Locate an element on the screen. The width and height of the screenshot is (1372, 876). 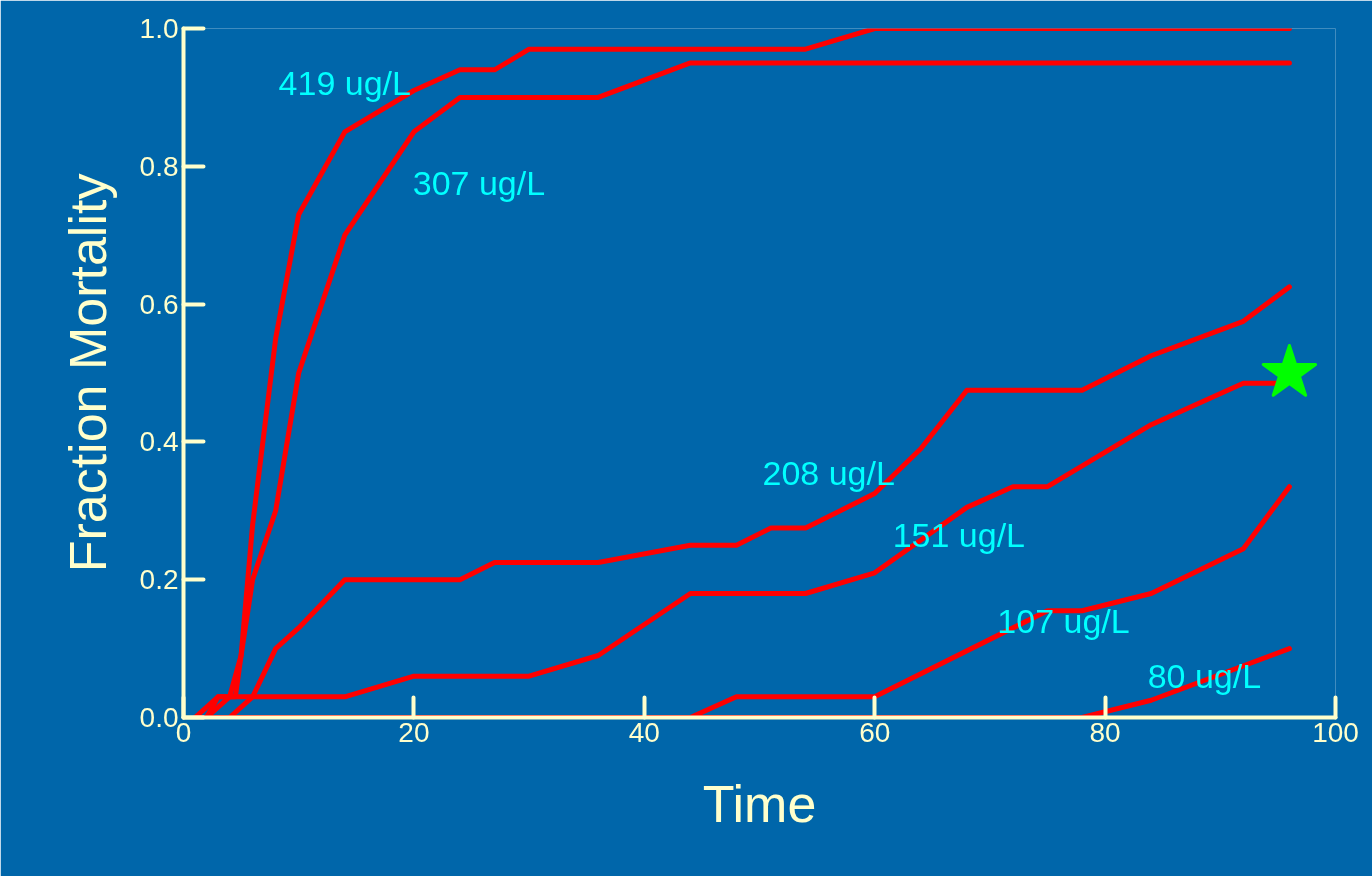
x-tick-label: 20 is located at coordinates (414, 732).